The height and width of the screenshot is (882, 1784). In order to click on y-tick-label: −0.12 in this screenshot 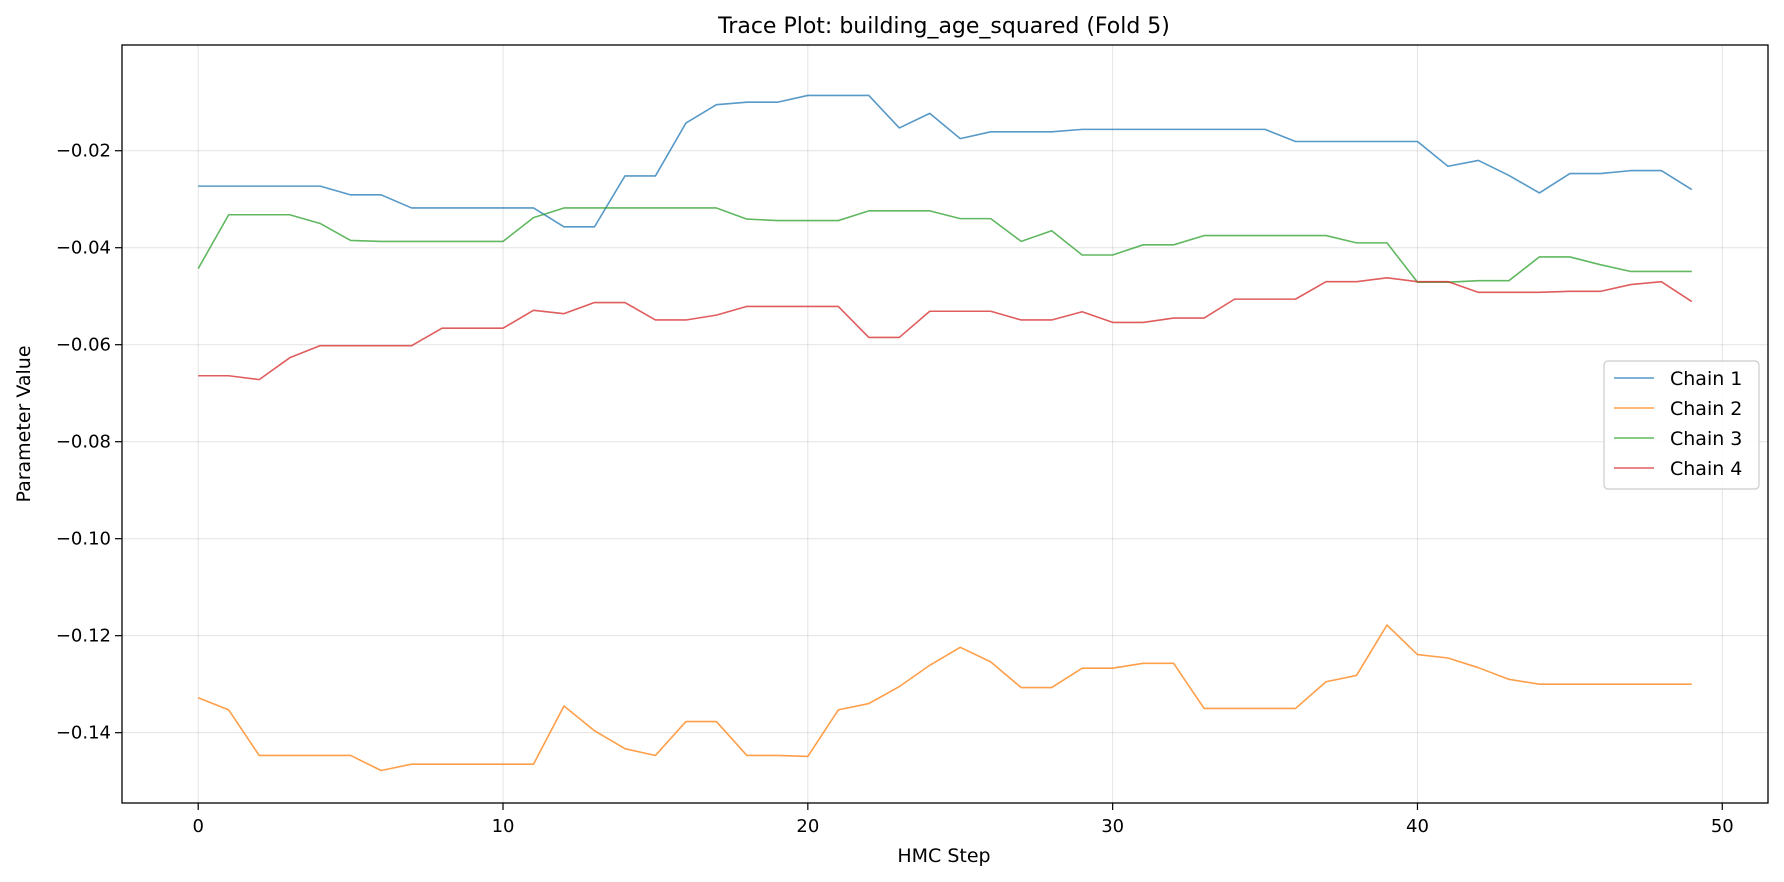, I will do `click(83, 636)`.